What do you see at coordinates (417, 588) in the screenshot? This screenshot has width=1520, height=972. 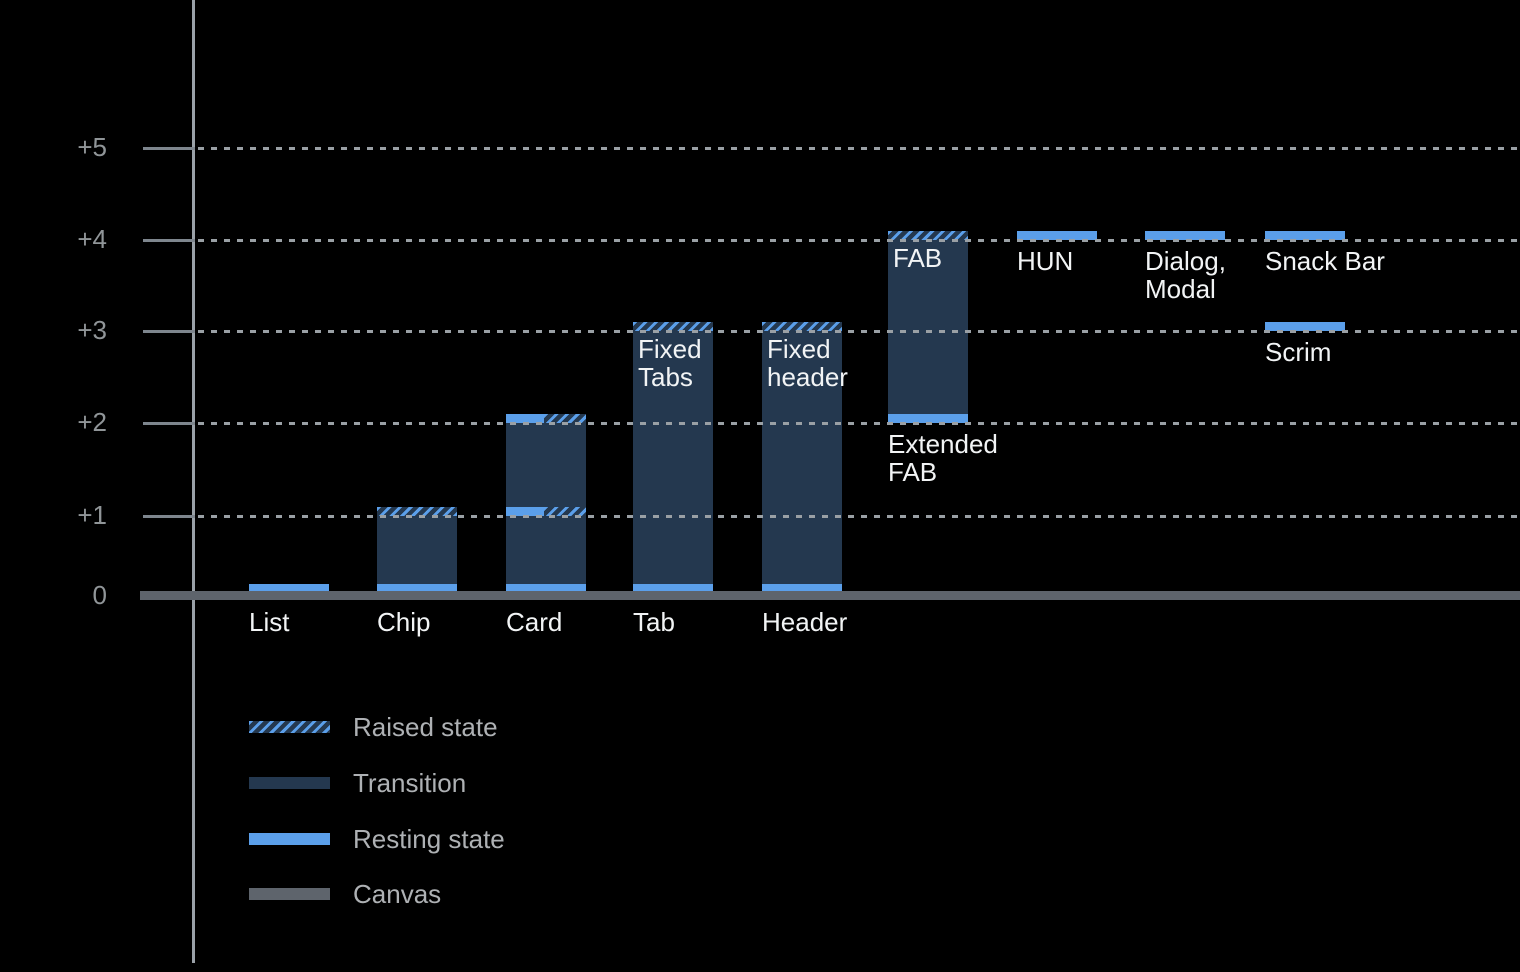 I see `bar-segment-chip-resting` at bounding box center [417, 588].